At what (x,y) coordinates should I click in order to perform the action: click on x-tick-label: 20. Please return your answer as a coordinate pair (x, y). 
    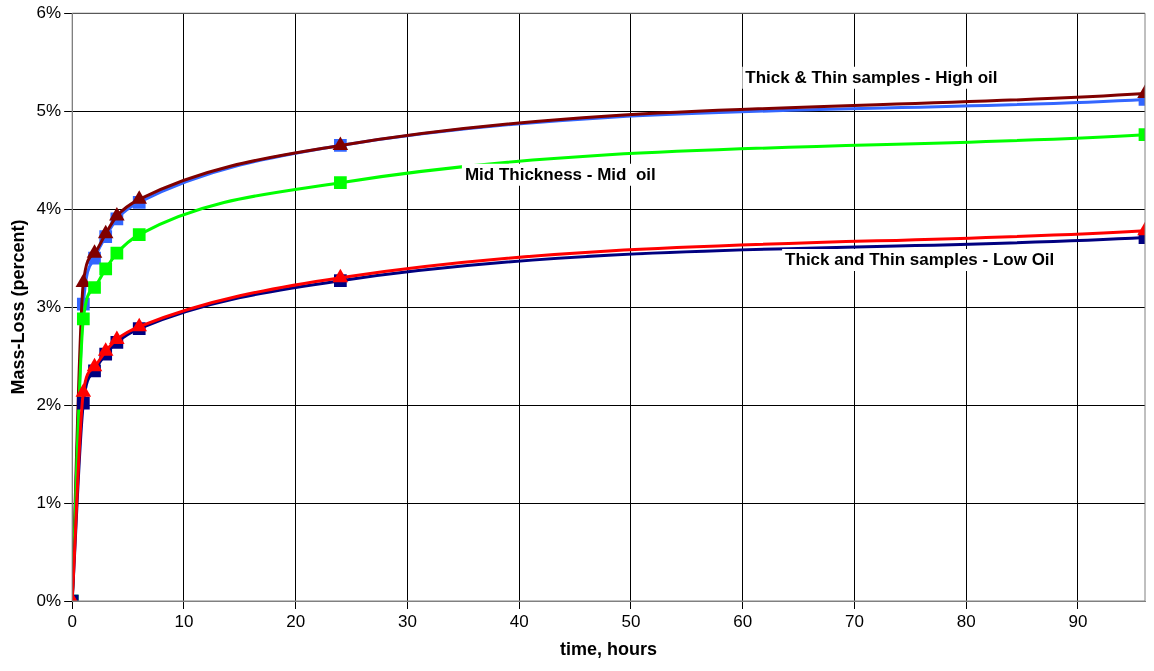
    Looking at the image, I should click on (296, 621).